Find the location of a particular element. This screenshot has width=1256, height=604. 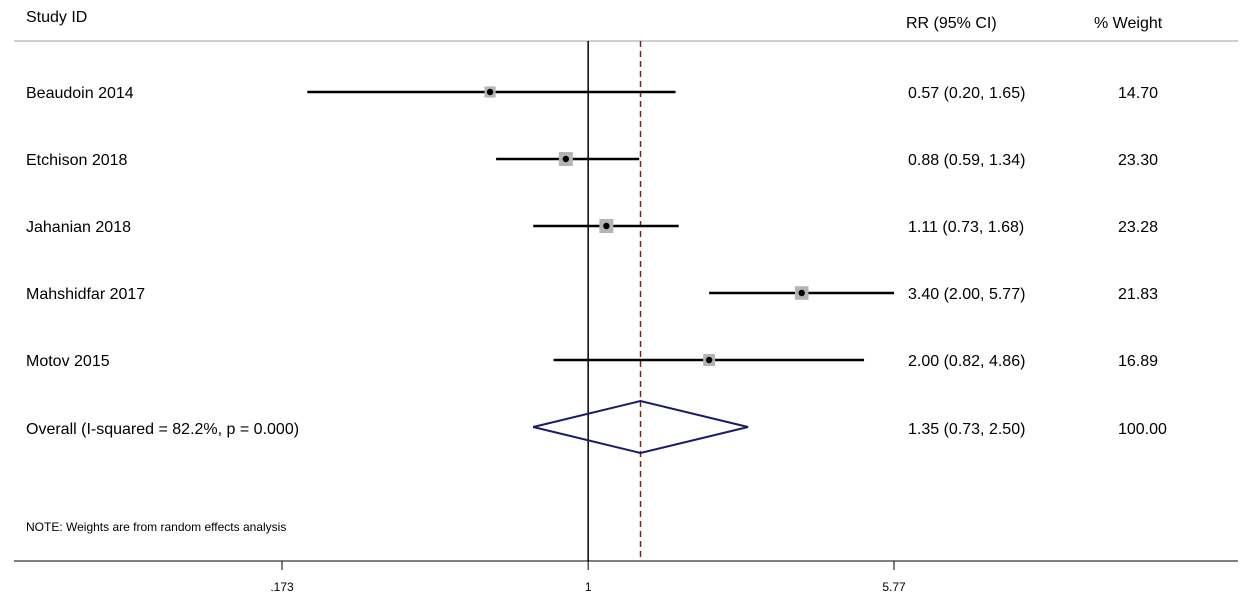

study-weight-text: 16.89 is located at coordinates (1138, 361).